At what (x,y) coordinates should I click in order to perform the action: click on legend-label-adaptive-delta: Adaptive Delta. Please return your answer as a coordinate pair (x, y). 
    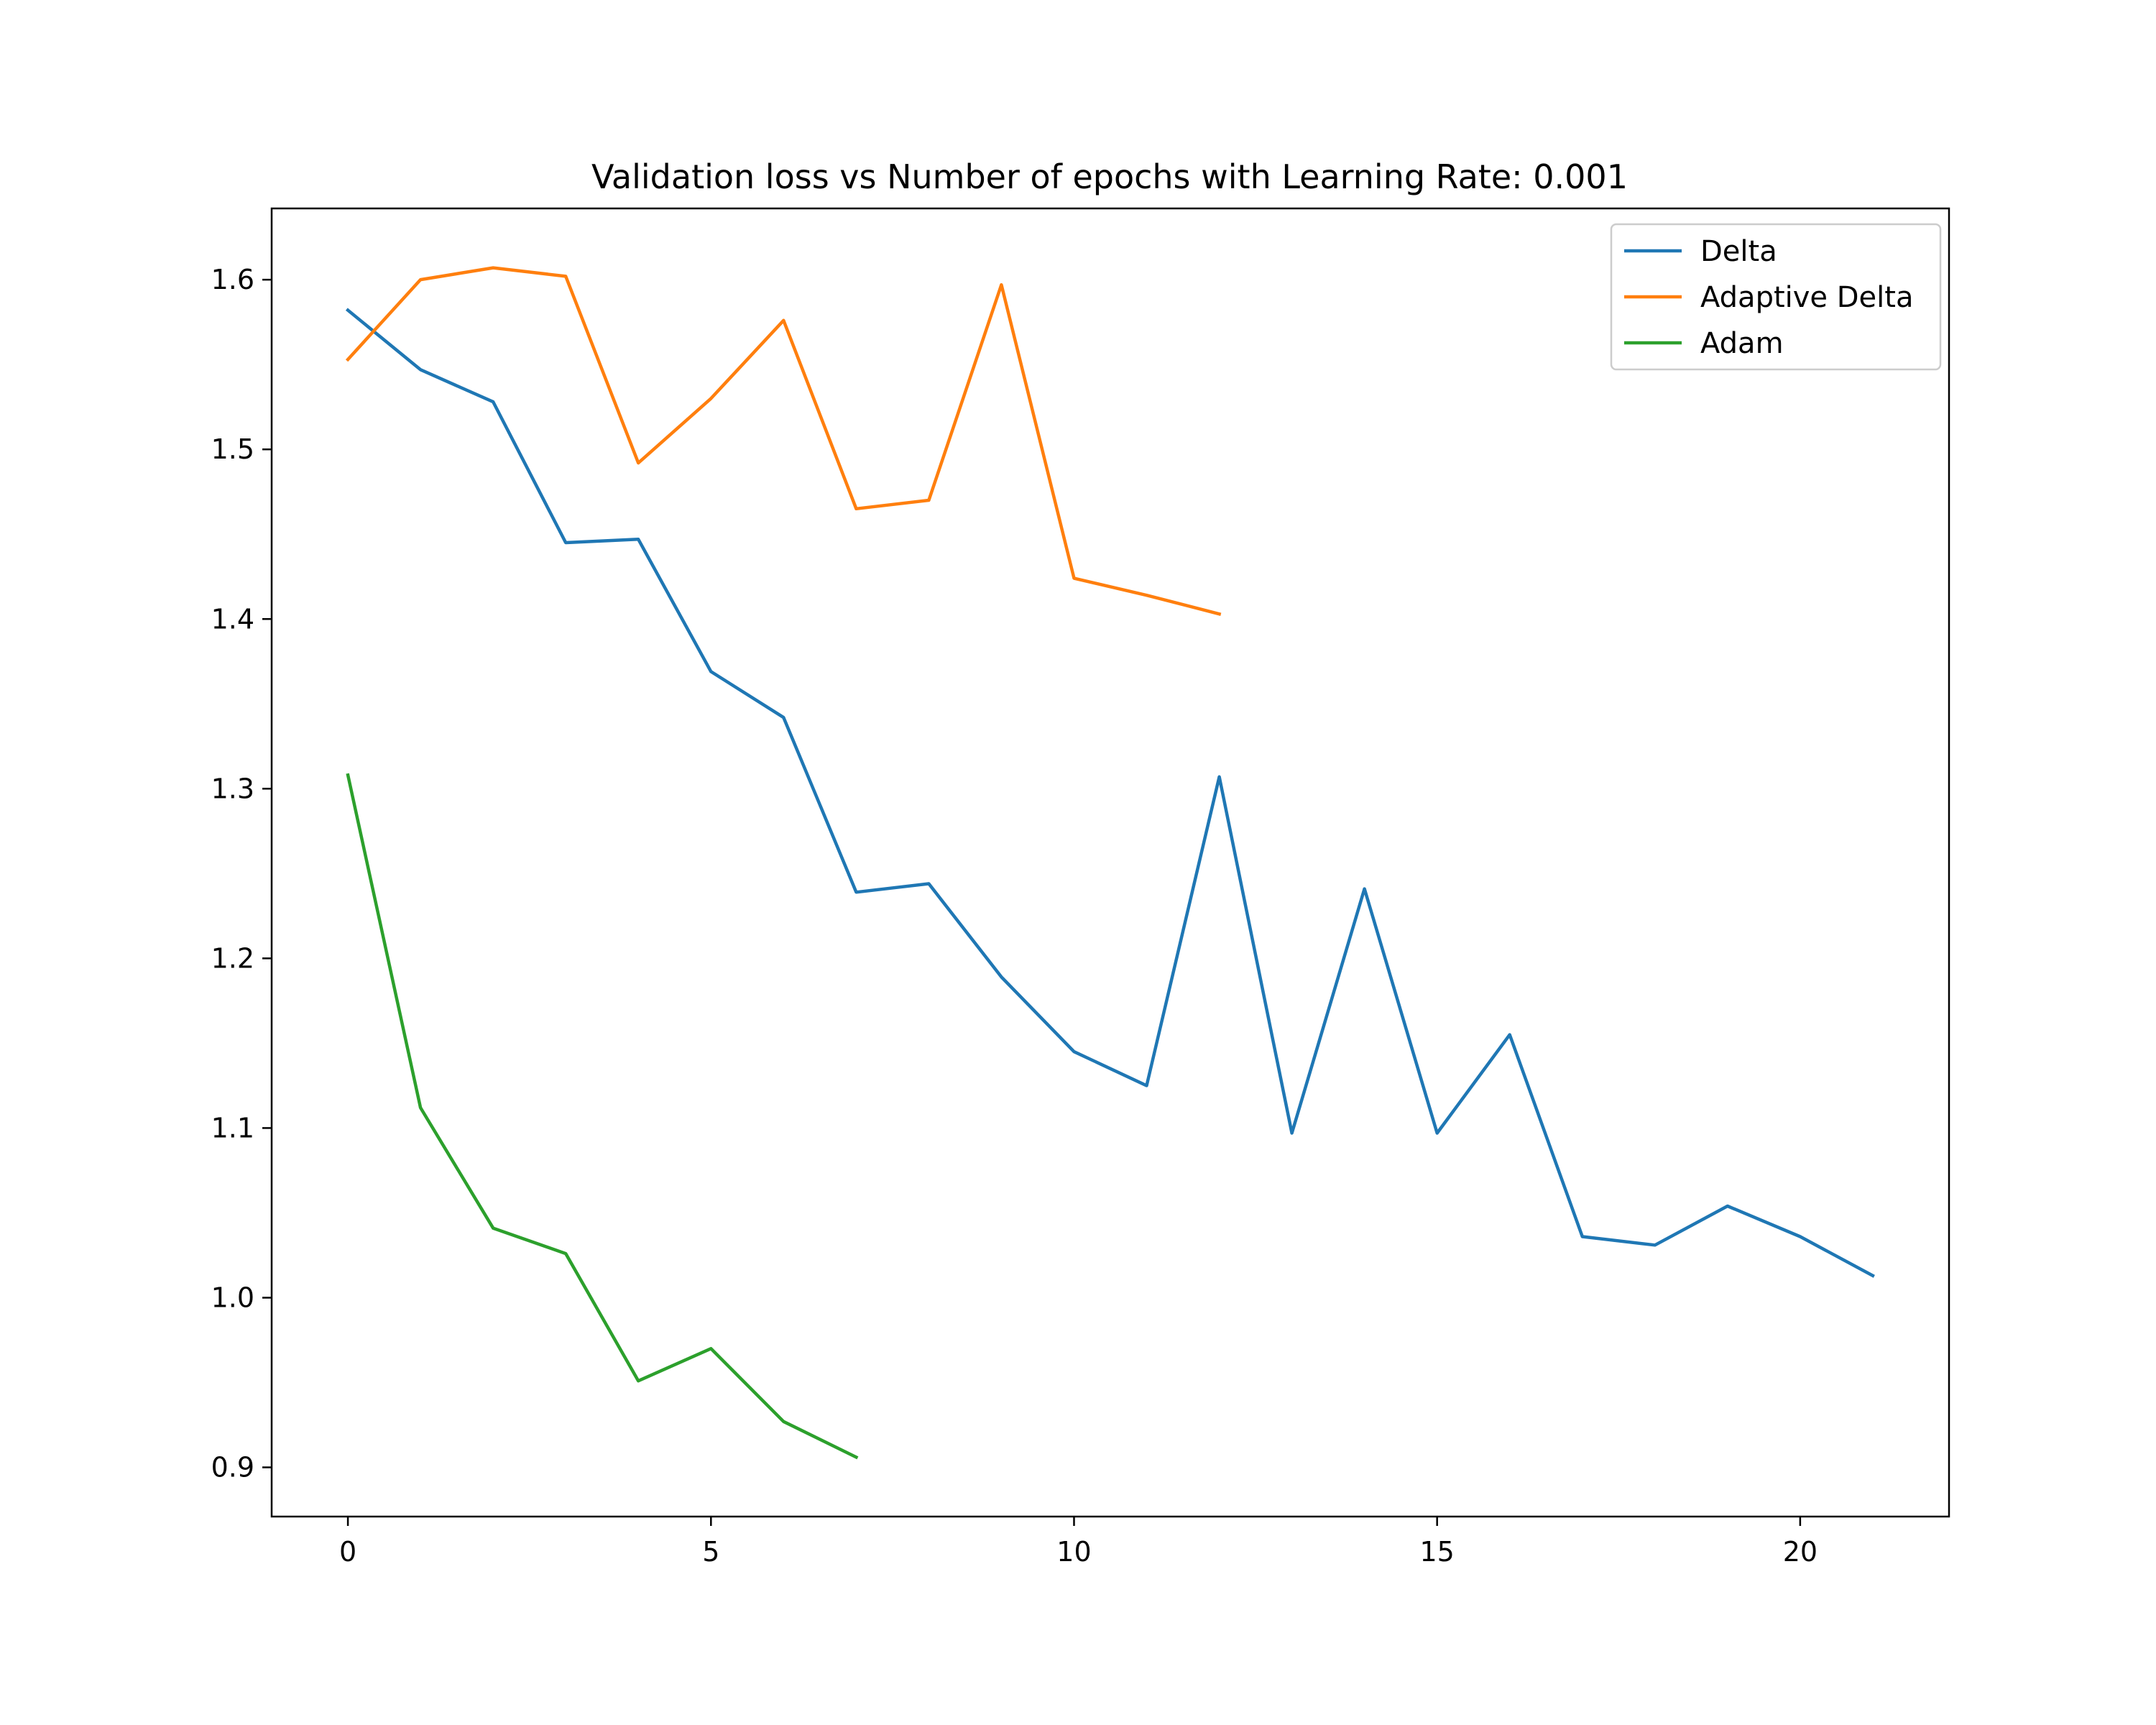
    Looking at the image, I should click on (1806, 297).